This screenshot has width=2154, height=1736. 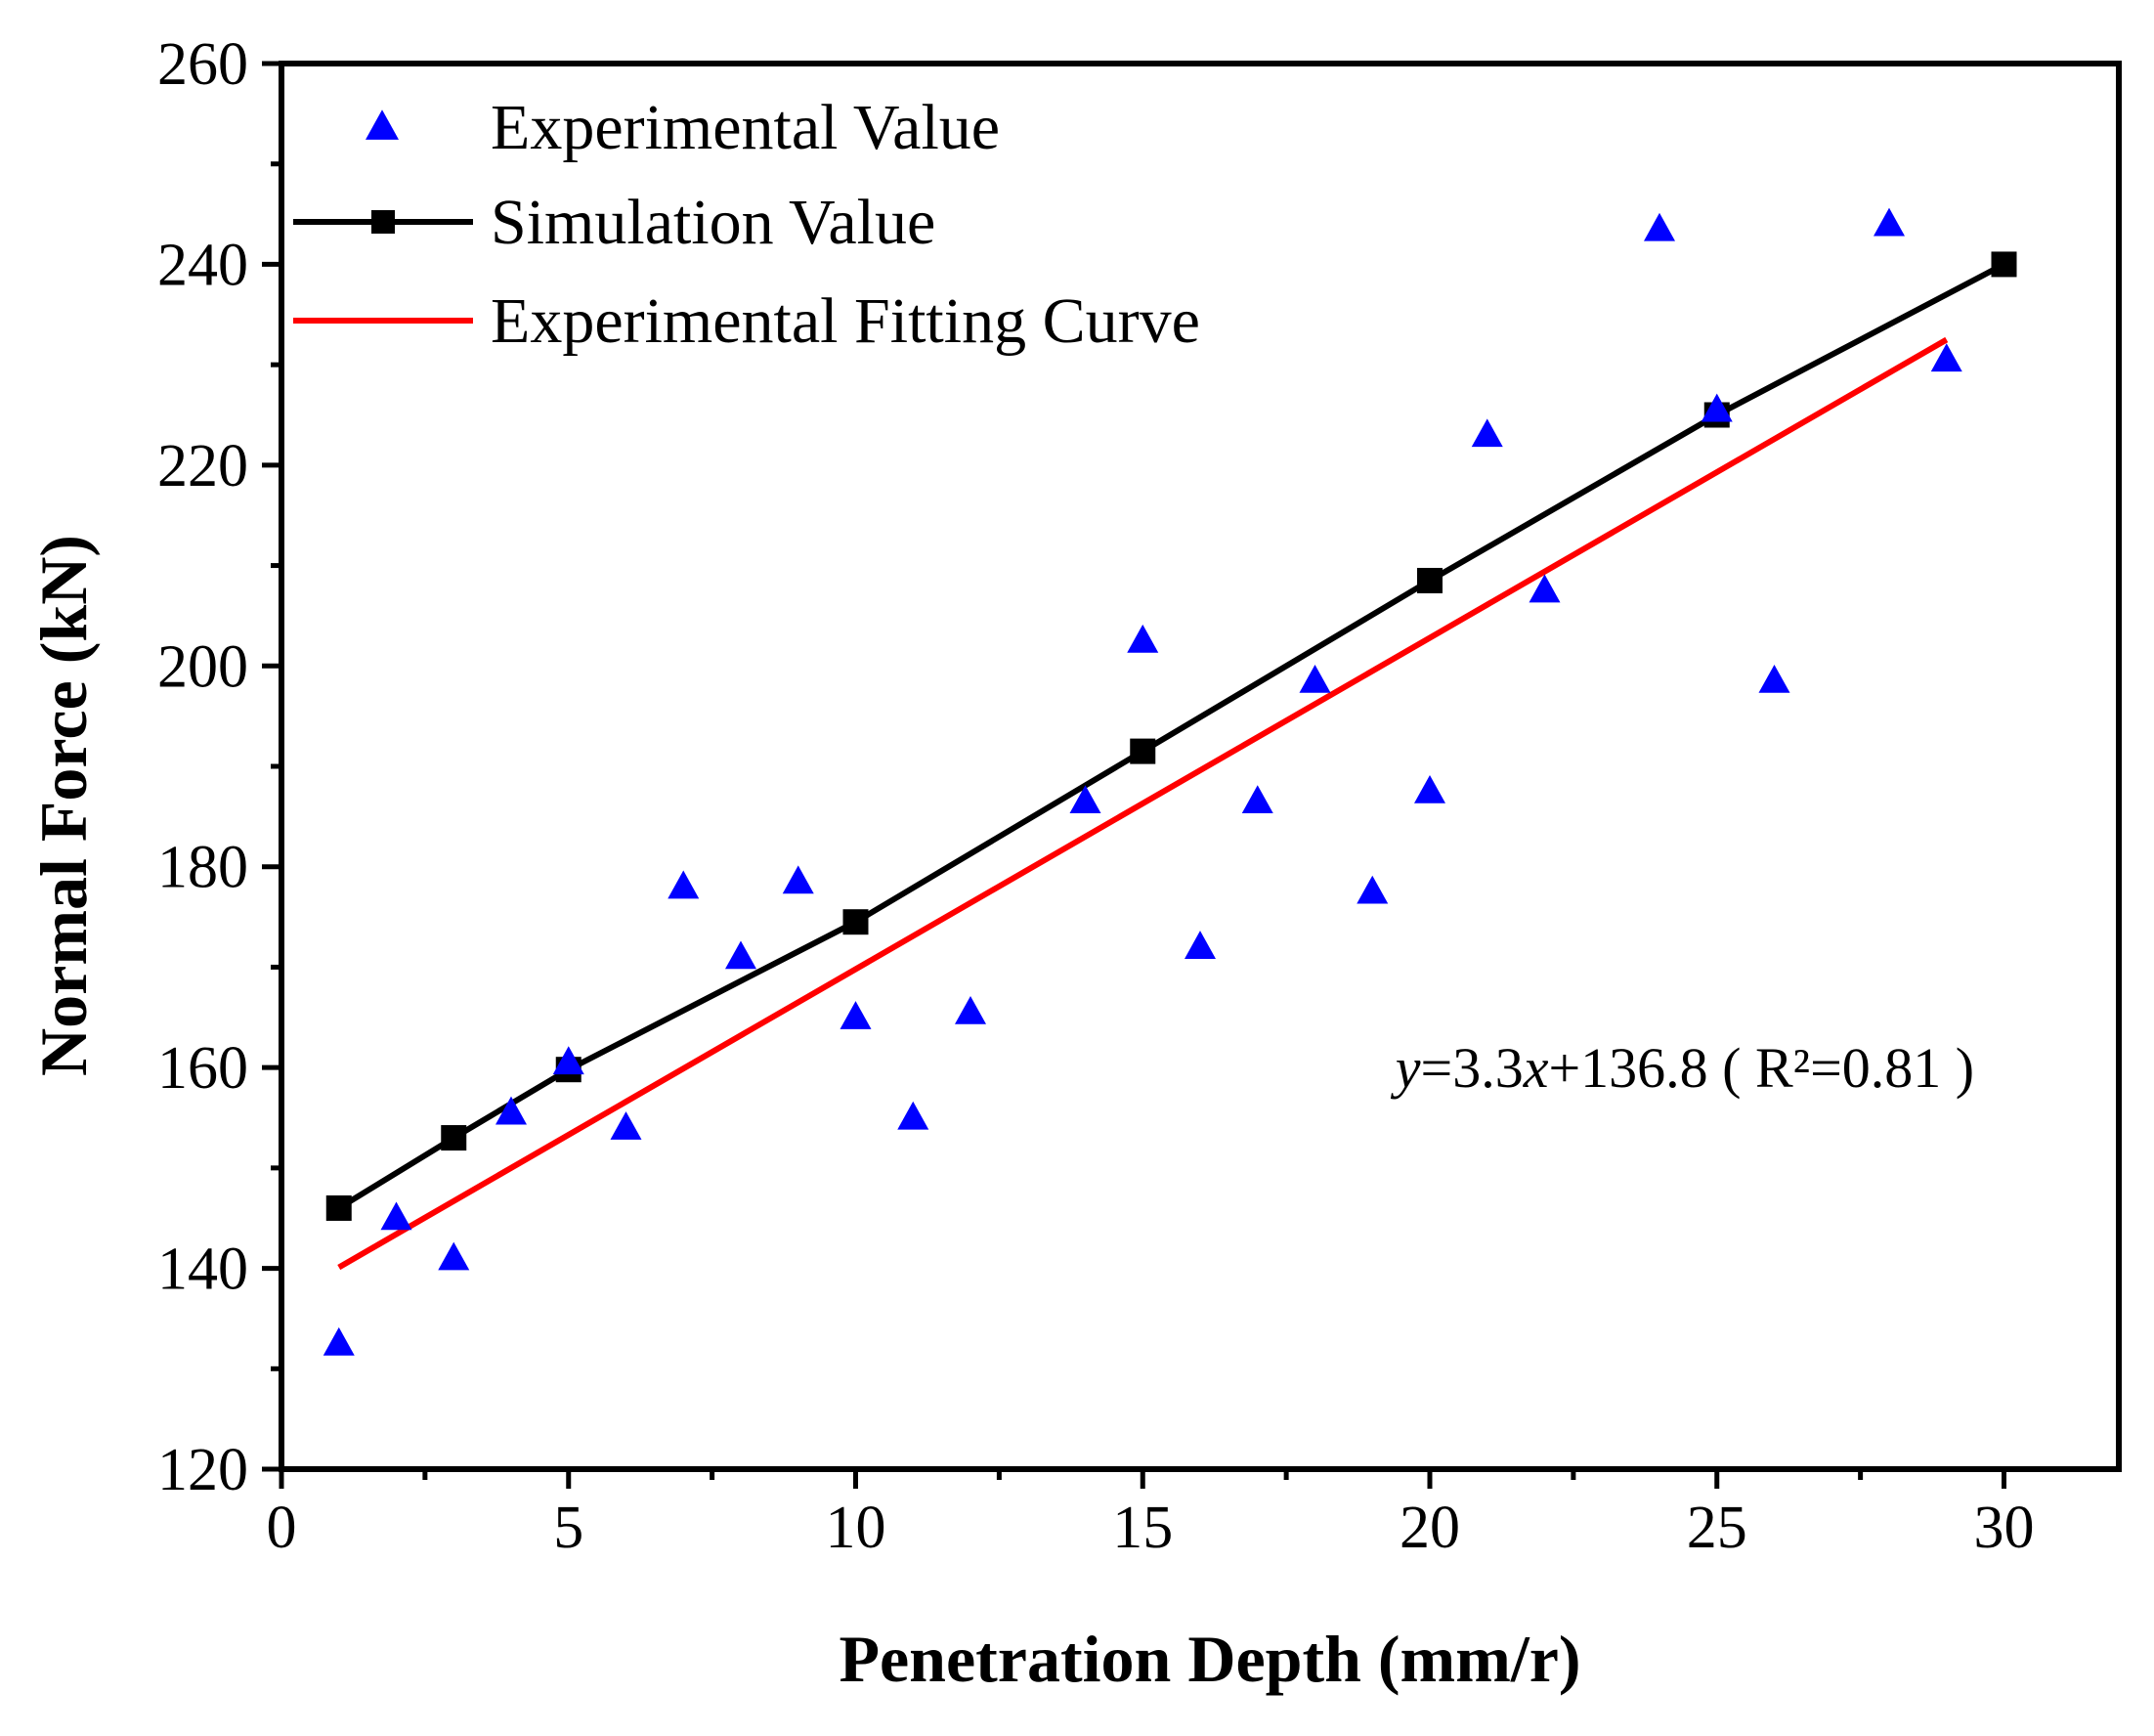 I want to click on y-tick-label: 120, so click(x=202, y=1470).